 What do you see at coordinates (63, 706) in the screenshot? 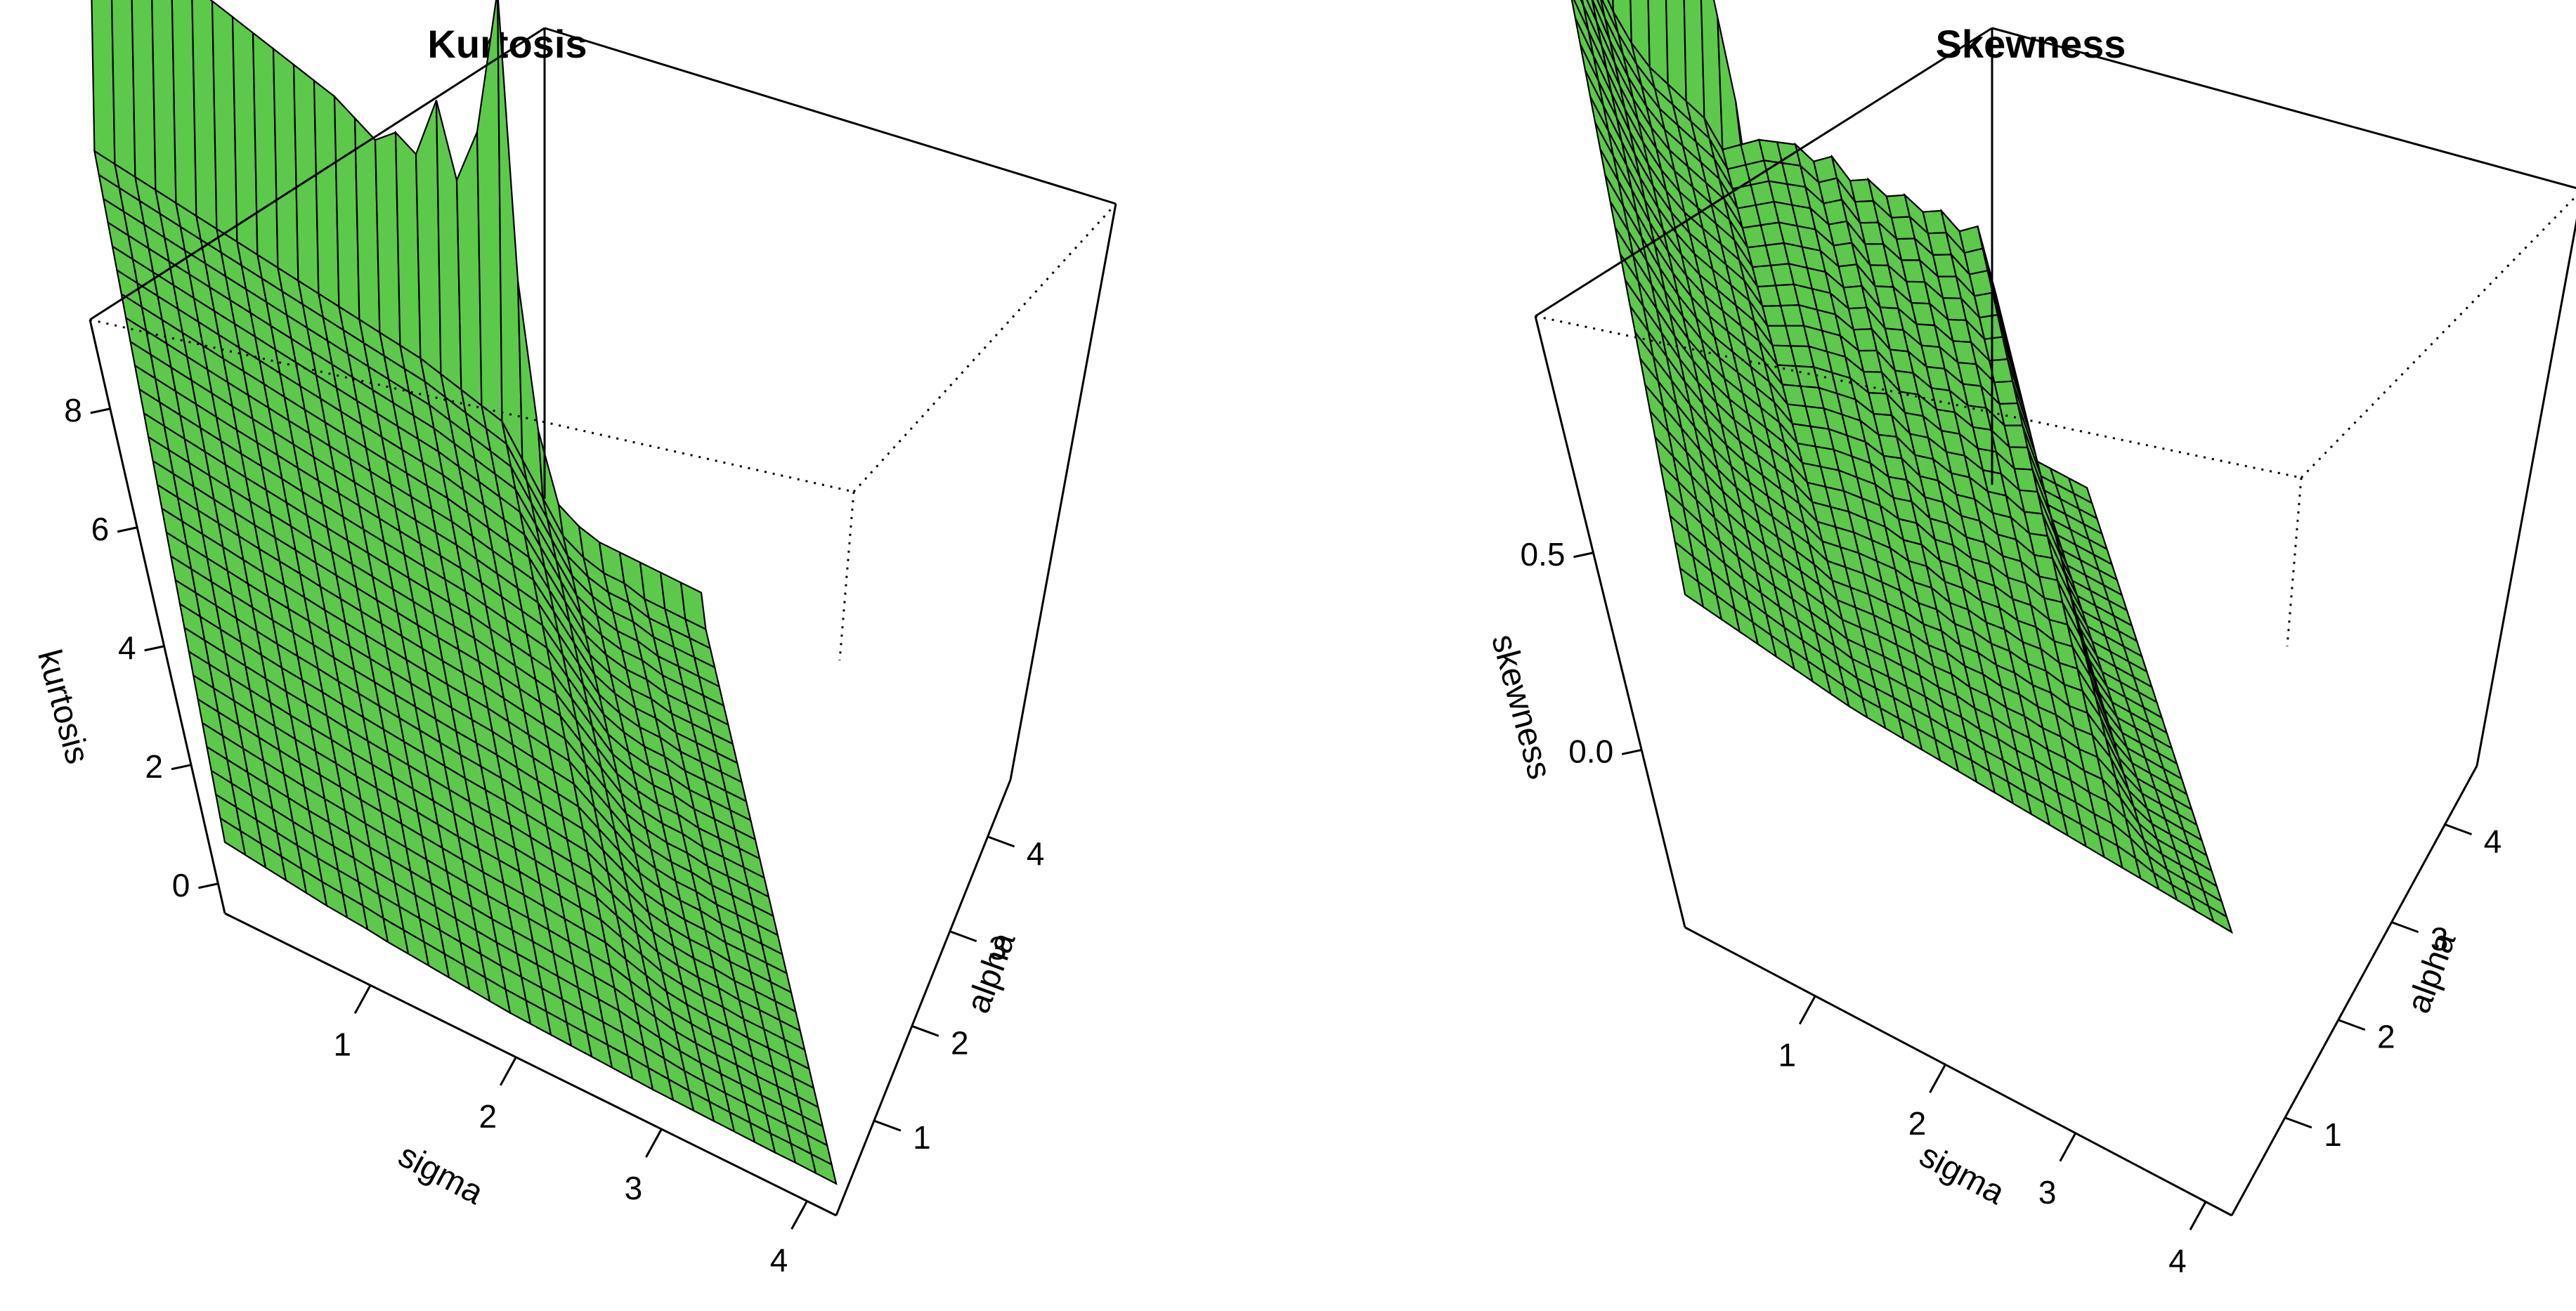
I see `kurtosis-z-label: kurtosis` at bounding box center [63, 706].